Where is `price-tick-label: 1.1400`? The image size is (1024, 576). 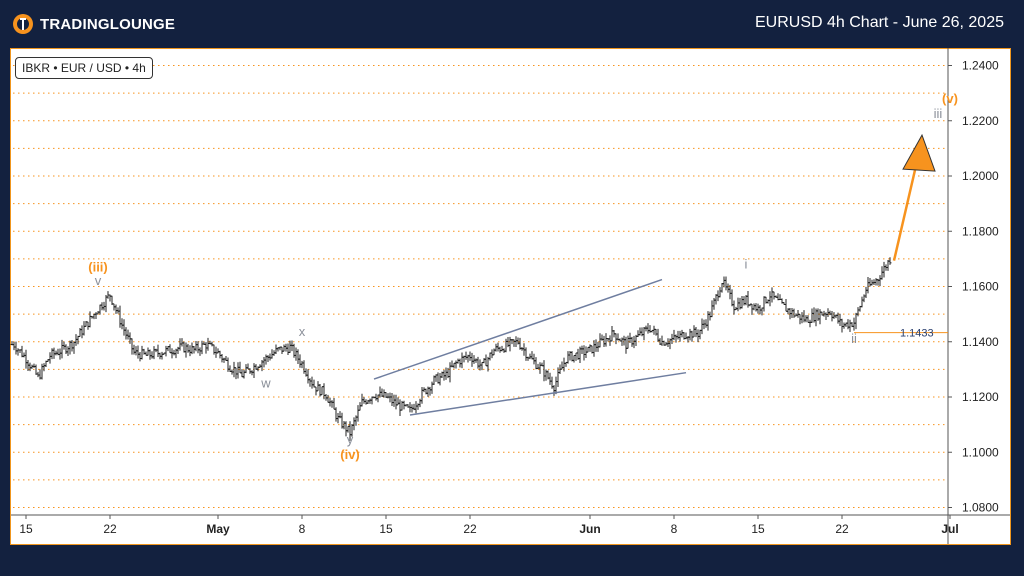
price-tick-label: 1.1400 is located at coordinates (980, 342).